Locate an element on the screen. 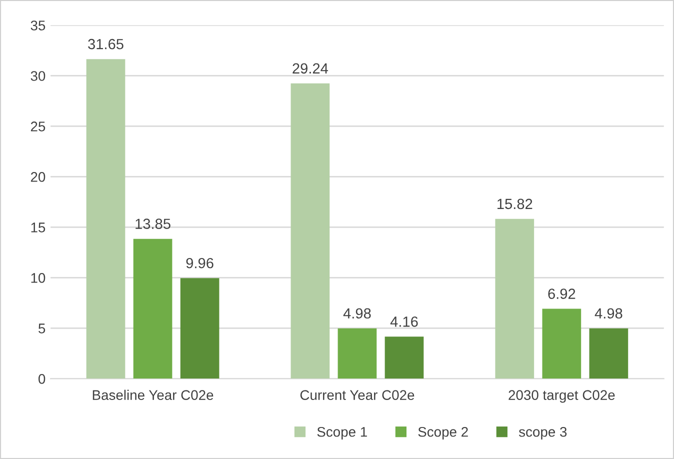  x-tick-label: Current Year C02e is located at coordinates (357, 395).